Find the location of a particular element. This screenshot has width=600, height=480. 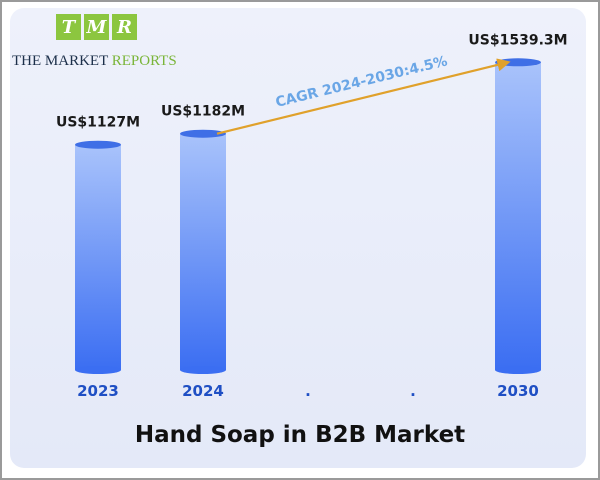

bar-base-2023 is located at coordinates (98, 370).